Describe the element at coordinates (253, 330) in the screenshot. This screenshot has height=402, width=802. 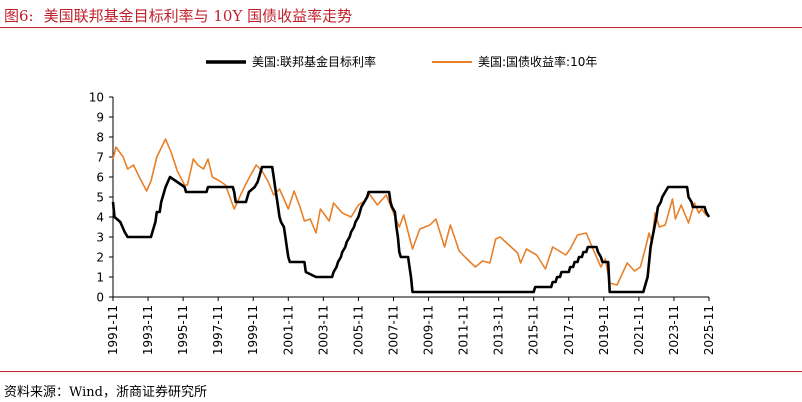
I see `x-tick-label: 1999-11` at that location.